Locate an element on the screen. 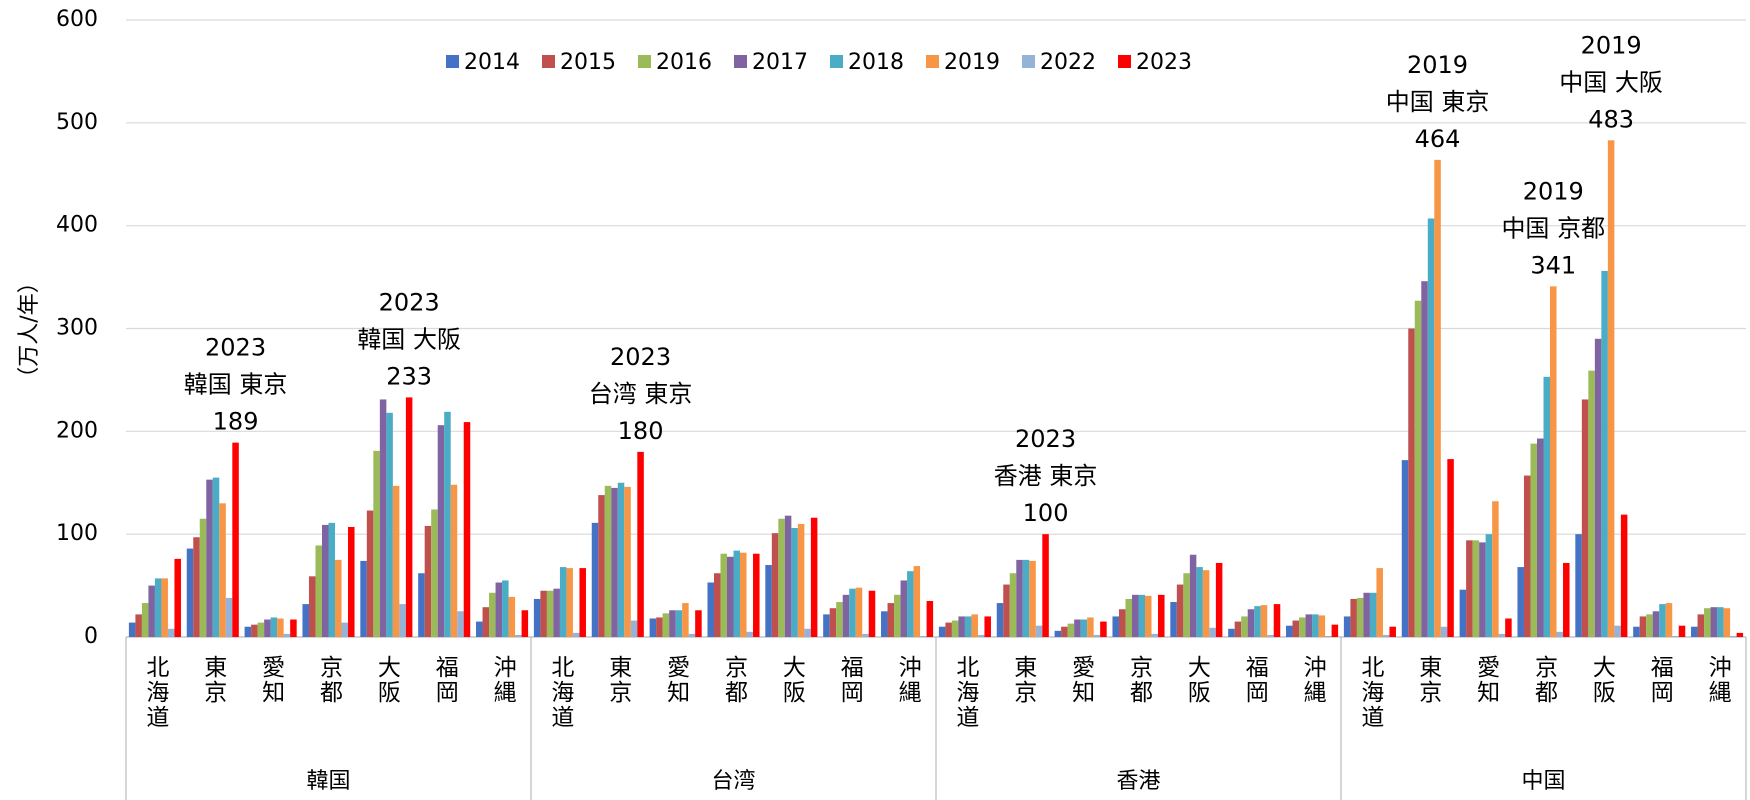 The height and width of the screenshot is (800, 1750). annotation: 483 is located at coordinates (1611, 119).